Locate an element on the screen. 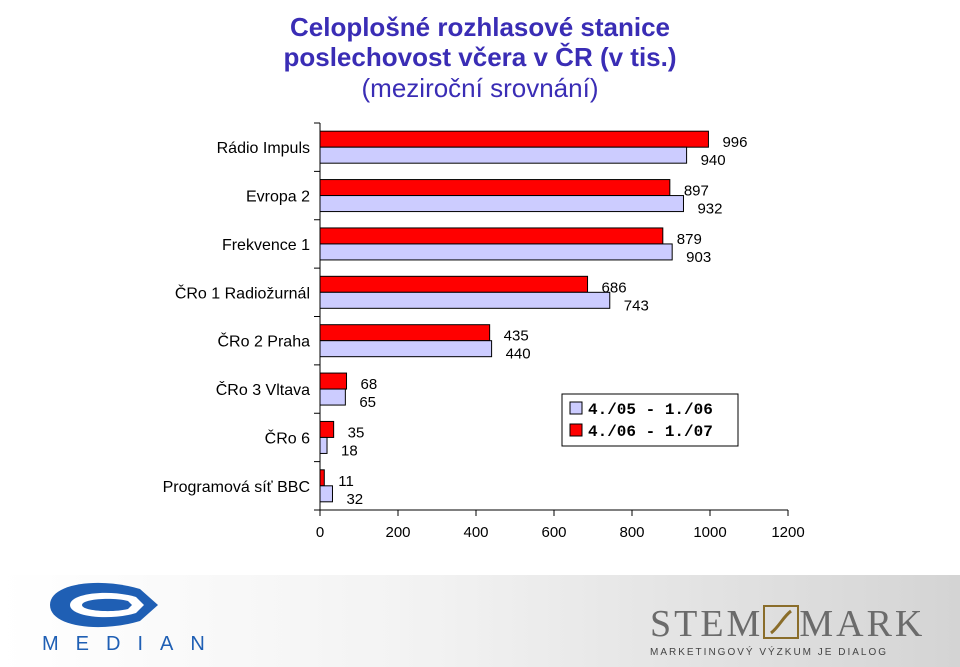  x-tick-label: 0 is located at coordinates (320, 532).